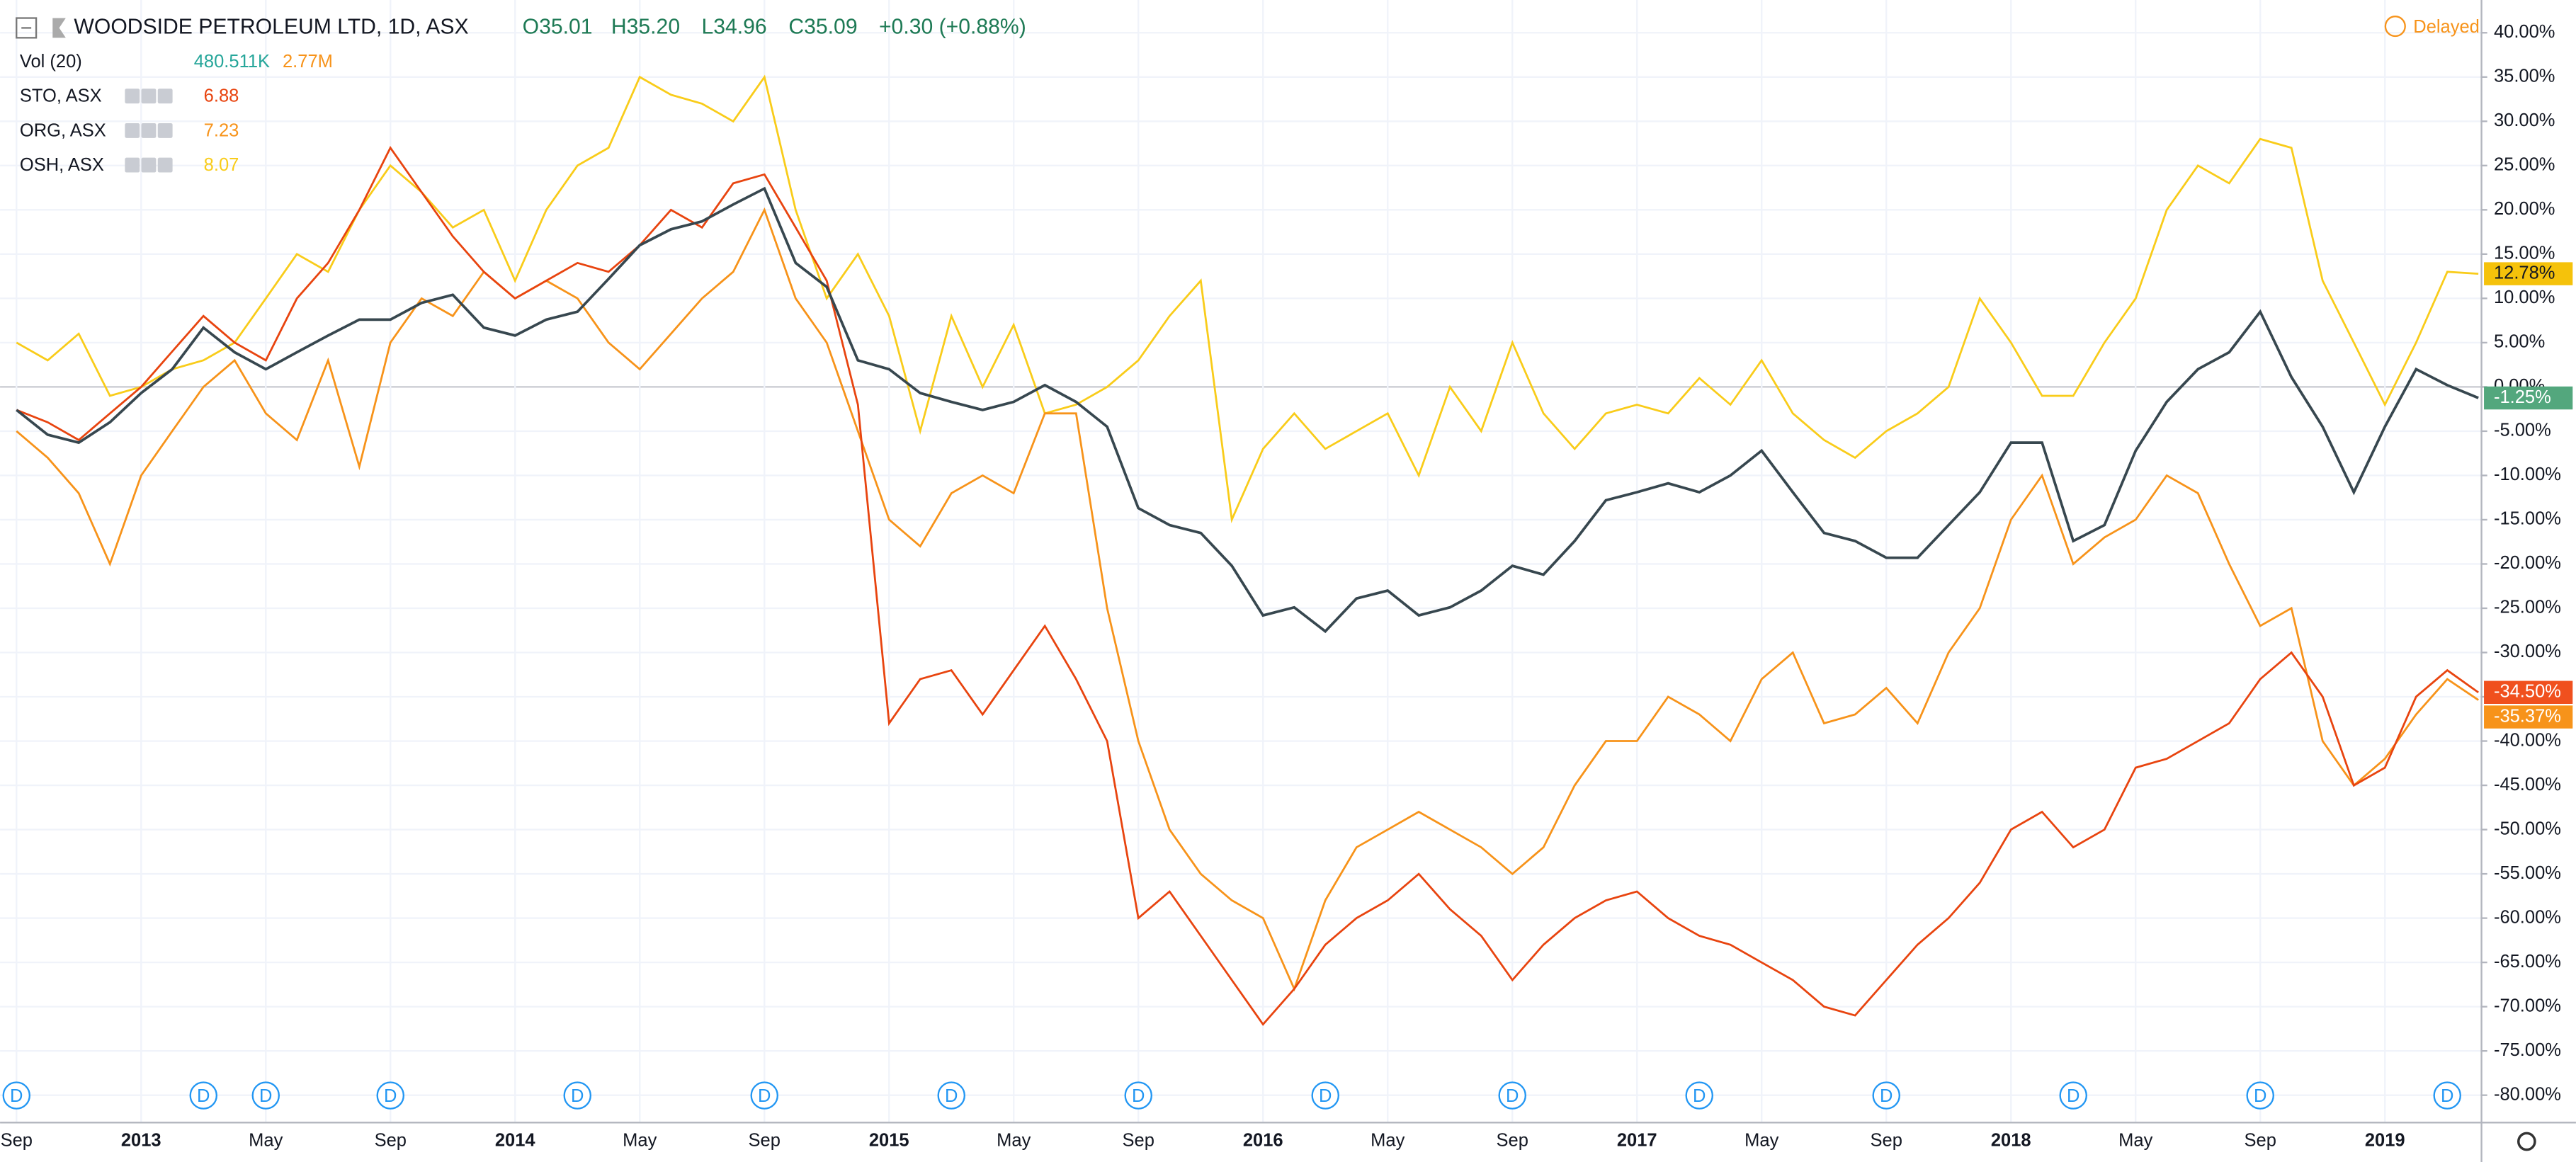 The height and width of the screenshot is (1162, 2576). Describe the element at coordinates (2527, 1005) in the screenshot. I see `y-tick-label: -70.00%` at that location.